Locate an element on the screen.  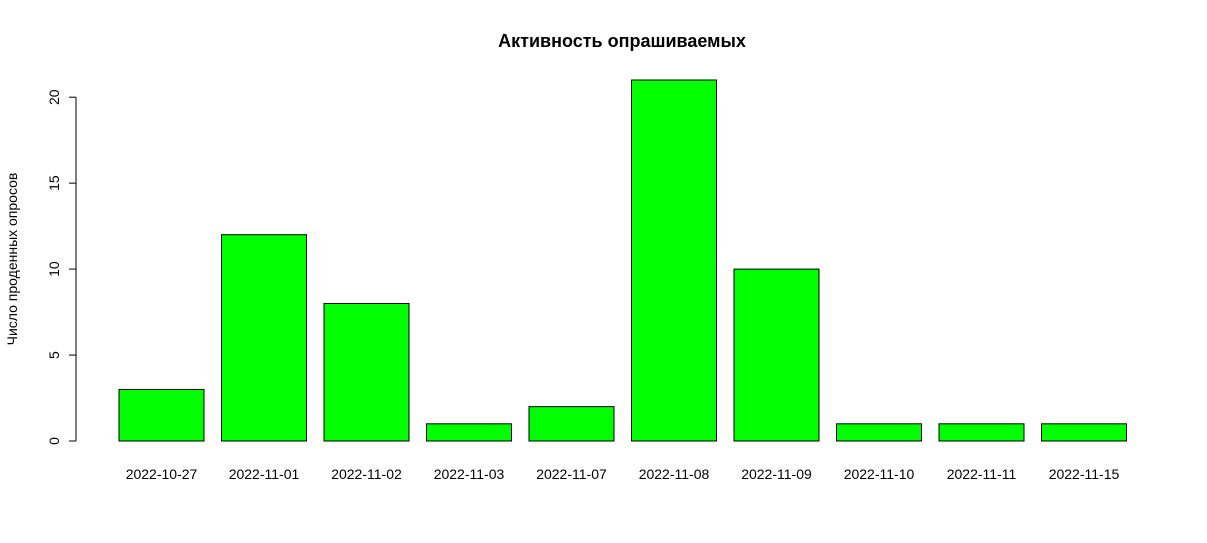
y-axis-label: Число проденных опросов is located at coordinates (12, 259).